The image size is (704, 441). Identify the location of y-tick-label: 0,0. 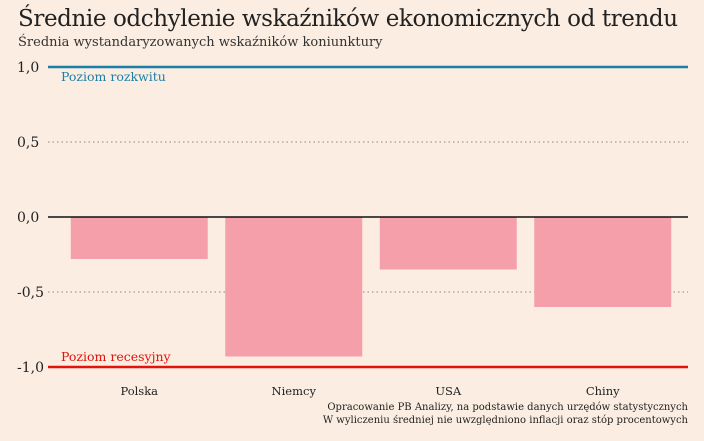
(28, 218).